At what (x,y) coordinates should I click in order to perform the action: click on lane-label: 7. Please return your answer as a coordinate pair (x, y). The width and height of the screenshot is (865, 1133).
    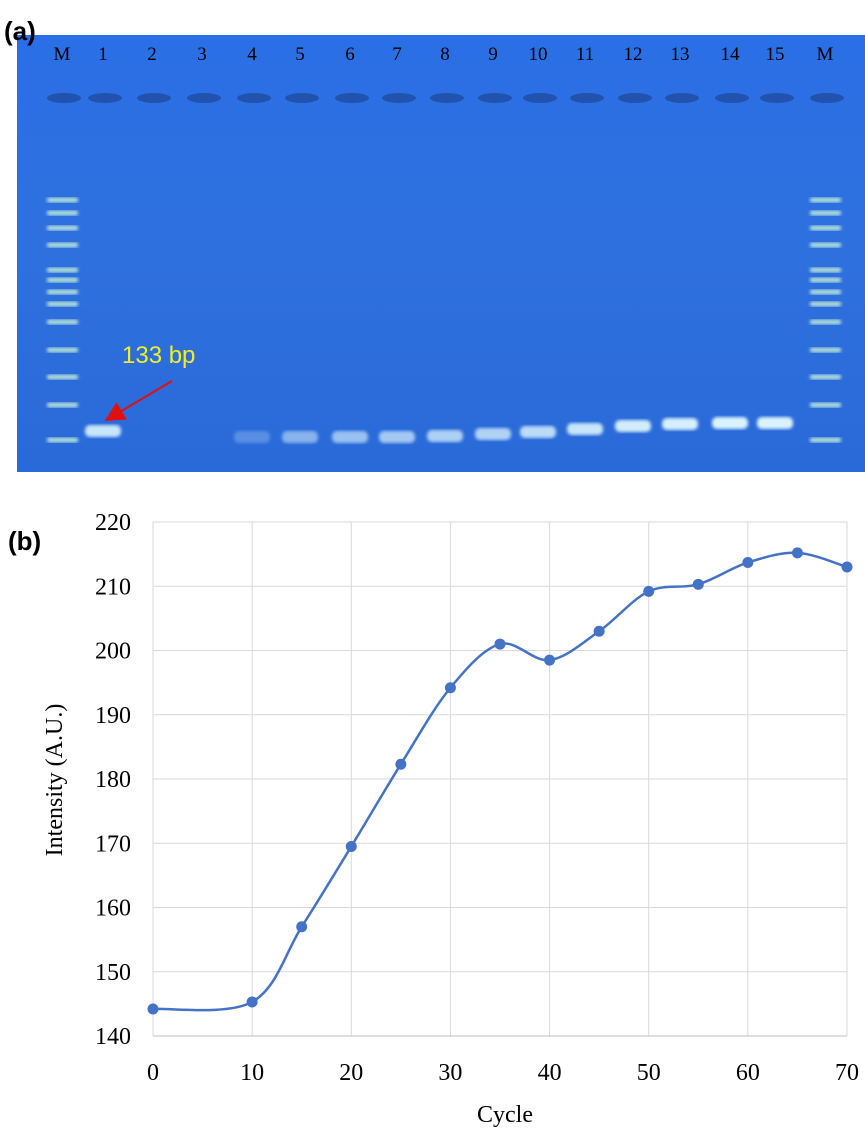
    Looking at the image, I should click on (397, 54).